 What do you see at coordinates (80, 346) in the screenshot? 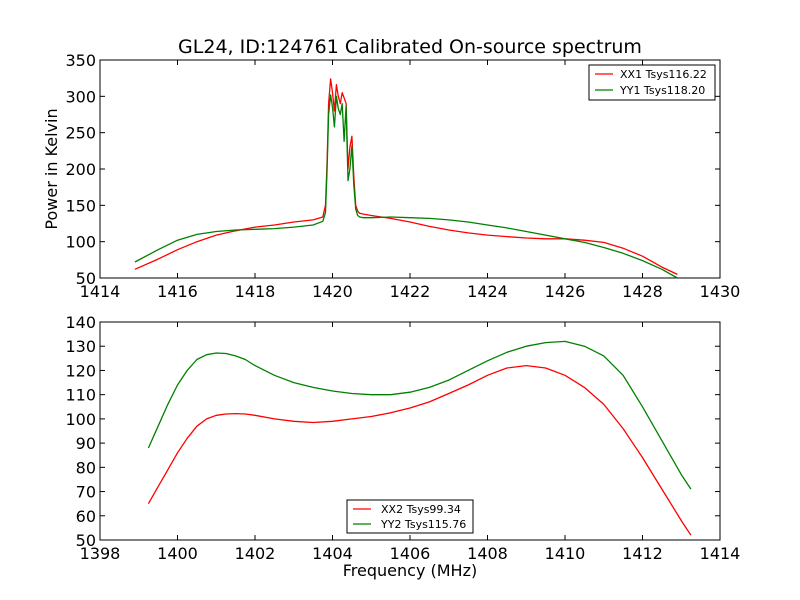
I see `bottom-y-tick-label: 130` at bounding box center [80, 346].